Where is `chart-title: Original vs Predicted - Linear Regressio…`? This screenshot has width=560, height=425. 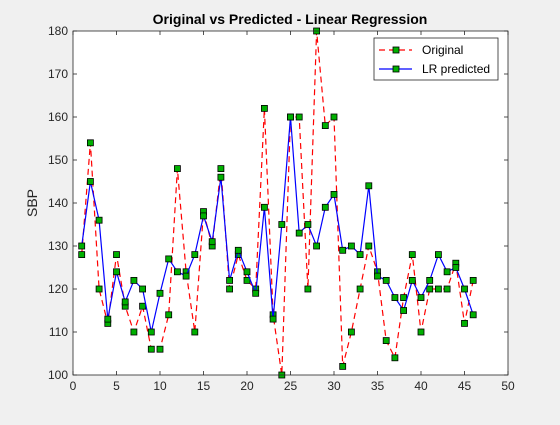
chart-title: Original vs Predicted - Linear Regressio… is located at coordinates (290, 19).